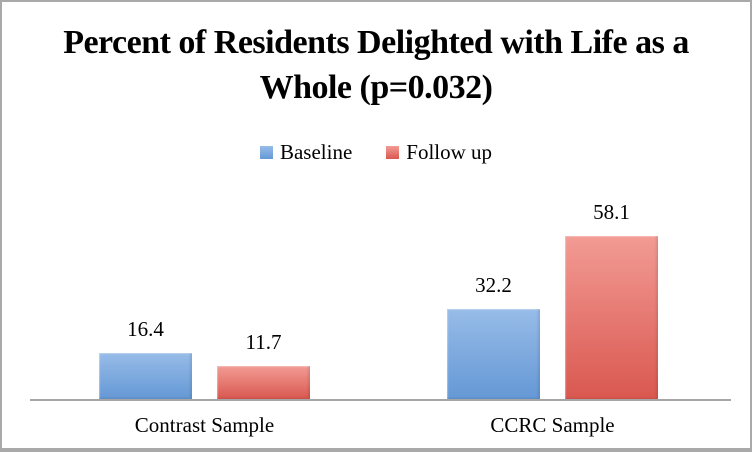 The image size is (752, 452). What do you see at coordinates (611, 212) in the screenshot?
I see `bar-value-label-follow-up-ccrc-sample: 58.1` at bounding box center [611, 212].